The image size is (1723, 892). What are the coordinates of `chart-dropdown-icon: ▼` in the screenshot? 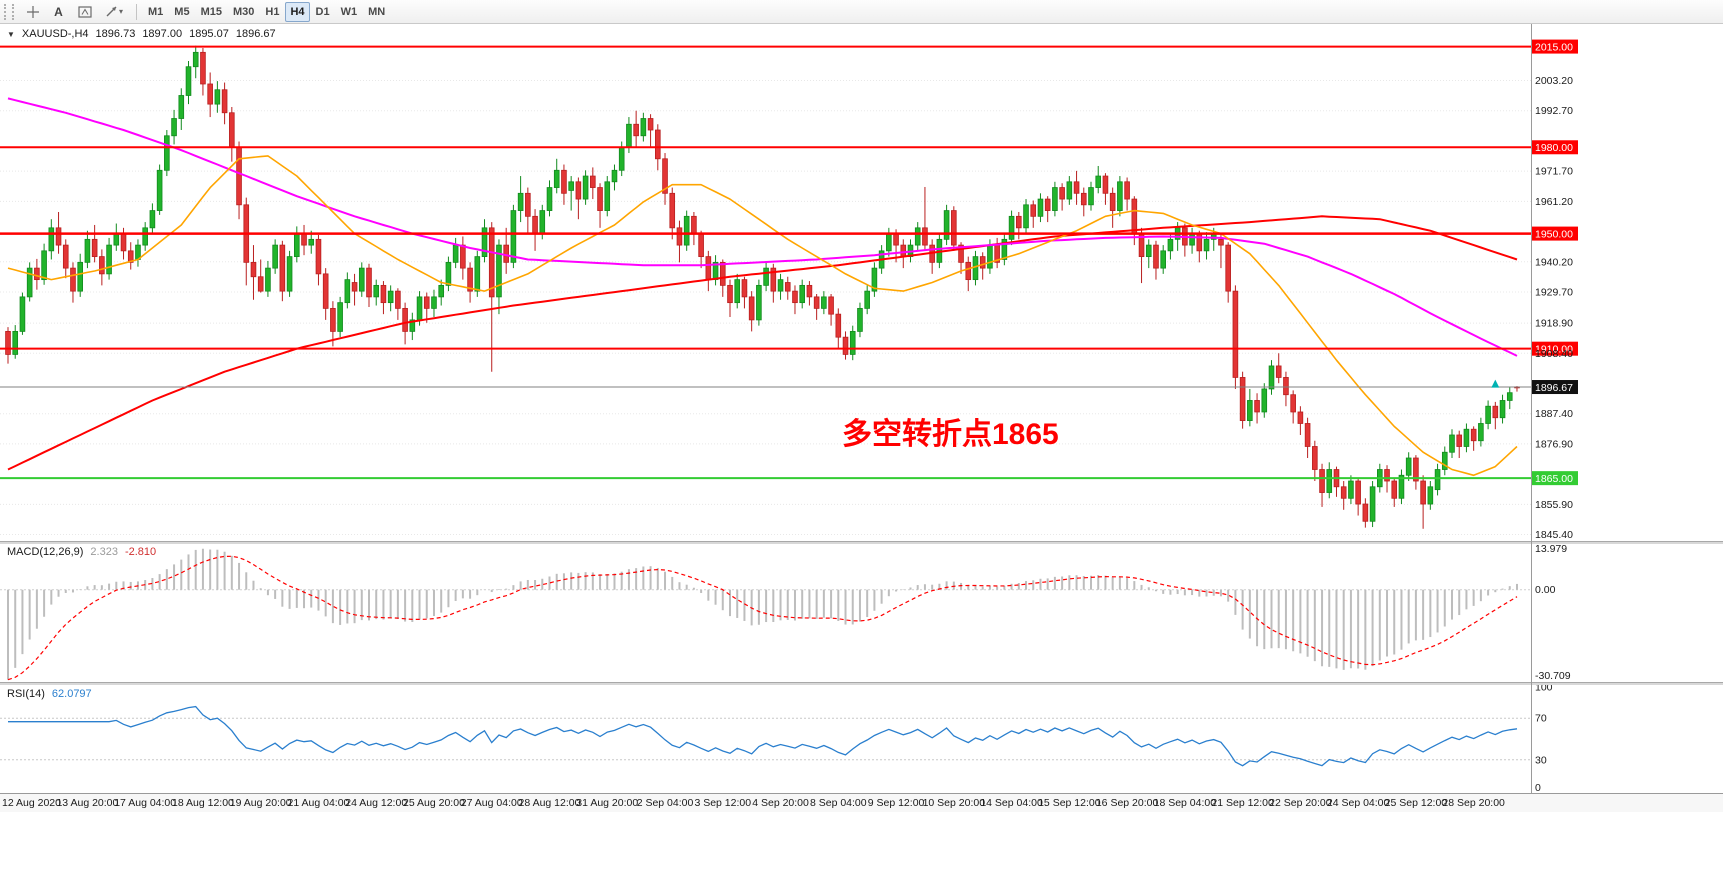 It's located at (11, 34).